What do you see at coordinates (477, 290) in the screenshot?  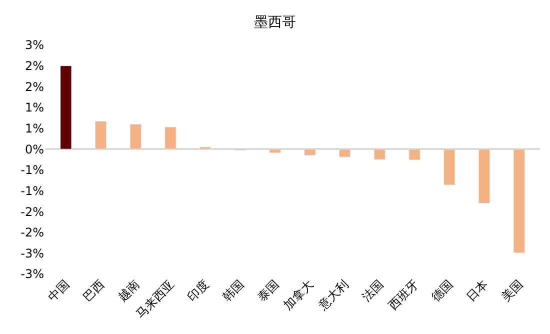 I see `x-tick-label: 日本` at bounding box center [477, 290].